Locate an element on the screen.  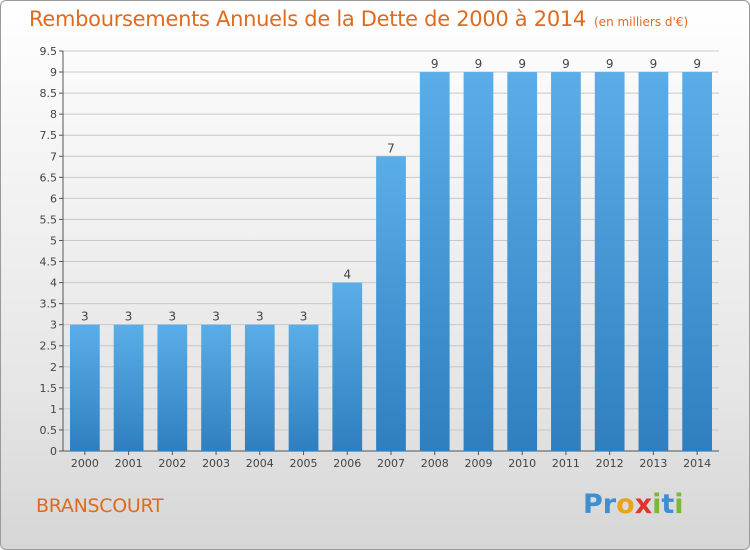
x-tick-label: 2009 is located at coordinates (478, 463).